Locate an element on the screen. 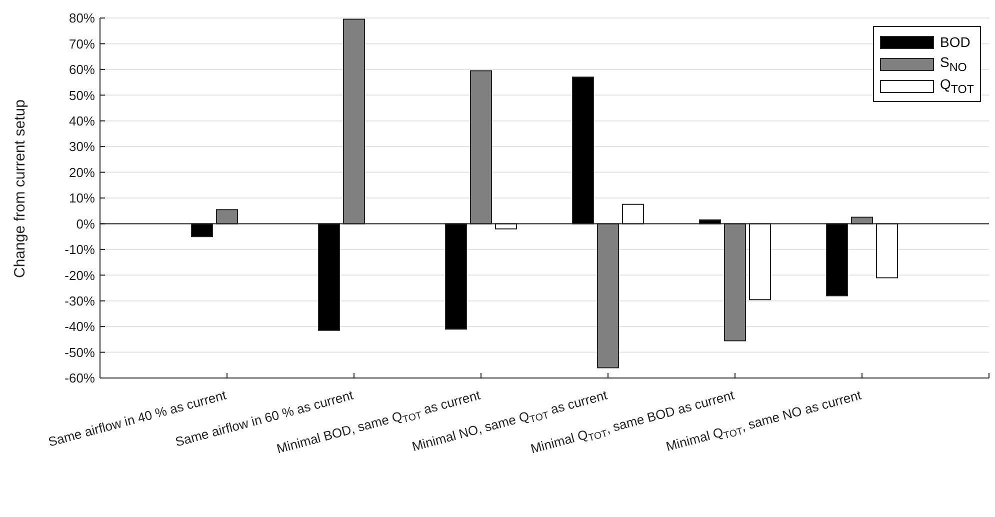 The height and width of the screenshot is (517, 995). y-tick-label: -50% is located at coordinates (80, 352).